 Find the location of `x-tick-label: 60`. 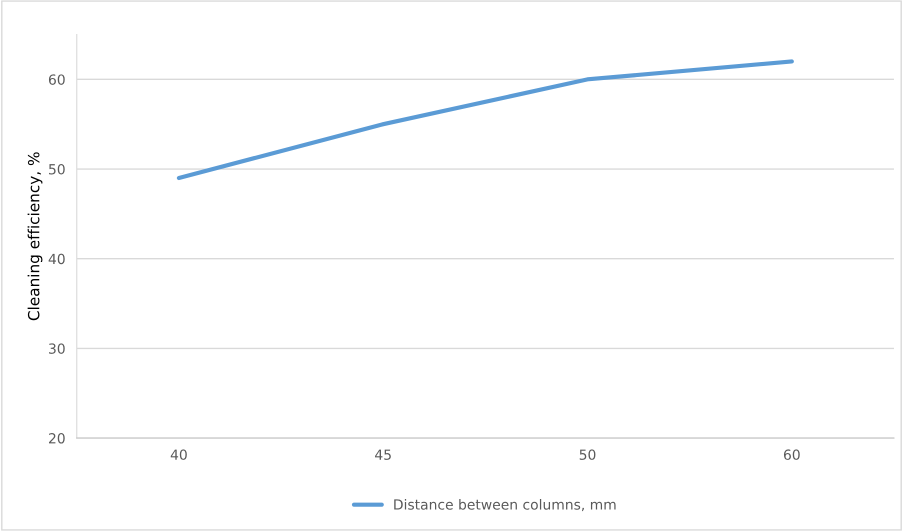

x-tick-label: 60 is located at coordinates (792, 454).